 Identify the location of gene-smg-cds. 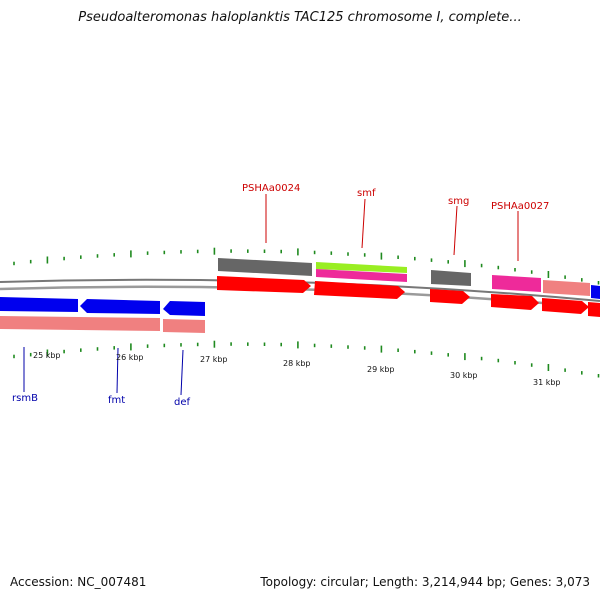
(450, 296).